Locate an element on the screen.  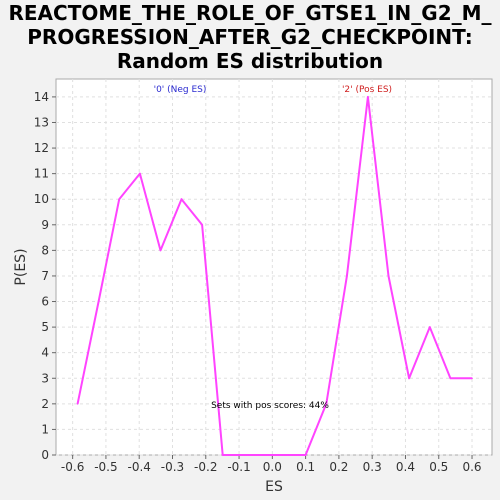
x-tick-label: 0.3 is located at coordinates (372, 467).